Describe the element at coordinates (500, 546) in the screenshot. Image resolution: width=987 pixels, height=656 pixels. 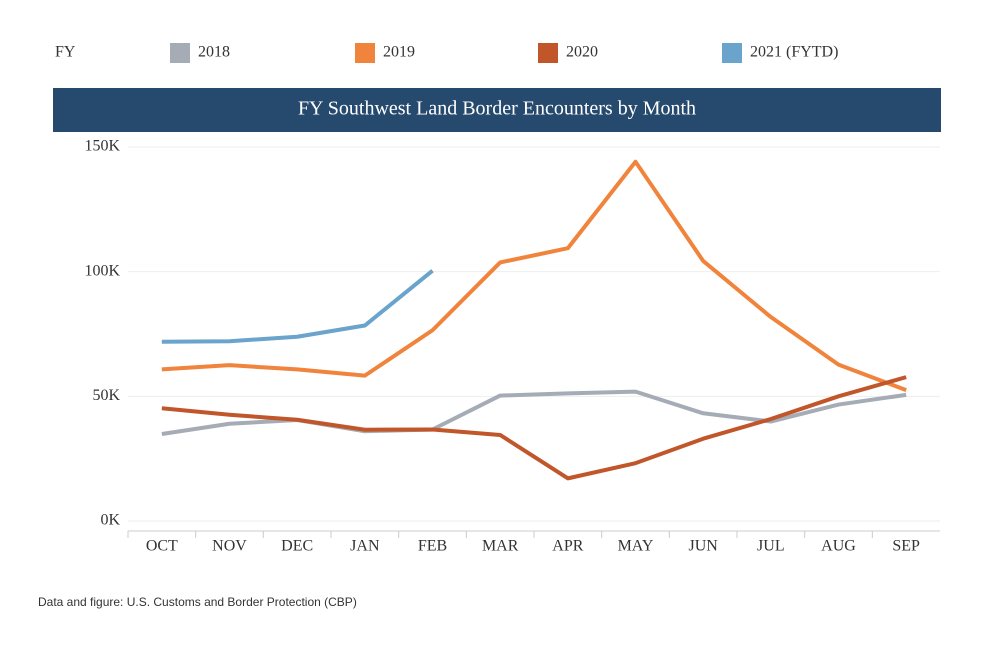
I see `x-tick-label: MAR` at that location.